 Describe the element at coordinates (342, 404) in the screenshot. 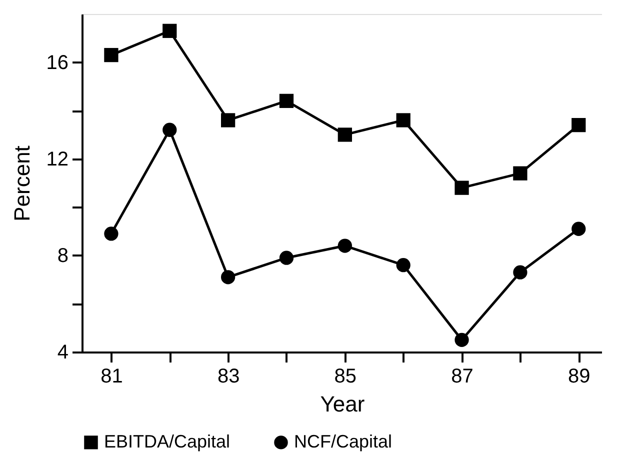

I see `x-axis-title: Year` at that location.